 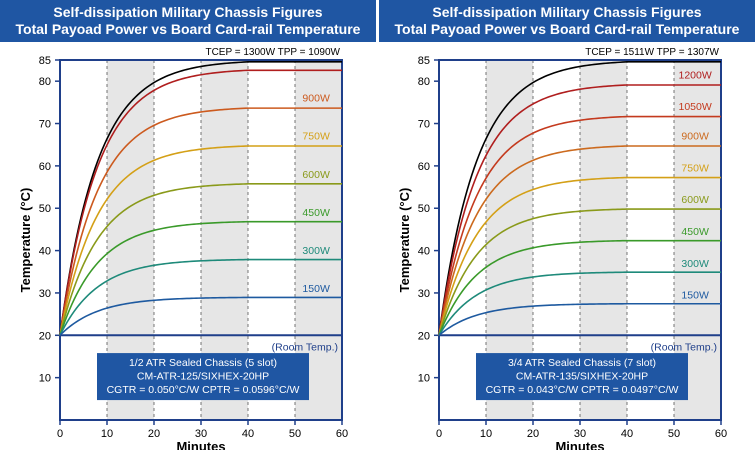 What do you see at coordinates (652, 52) in the screenshot?
I see `top-note: TCEP = 1511W TPP = 1307W` at bounding box center [652, 52].